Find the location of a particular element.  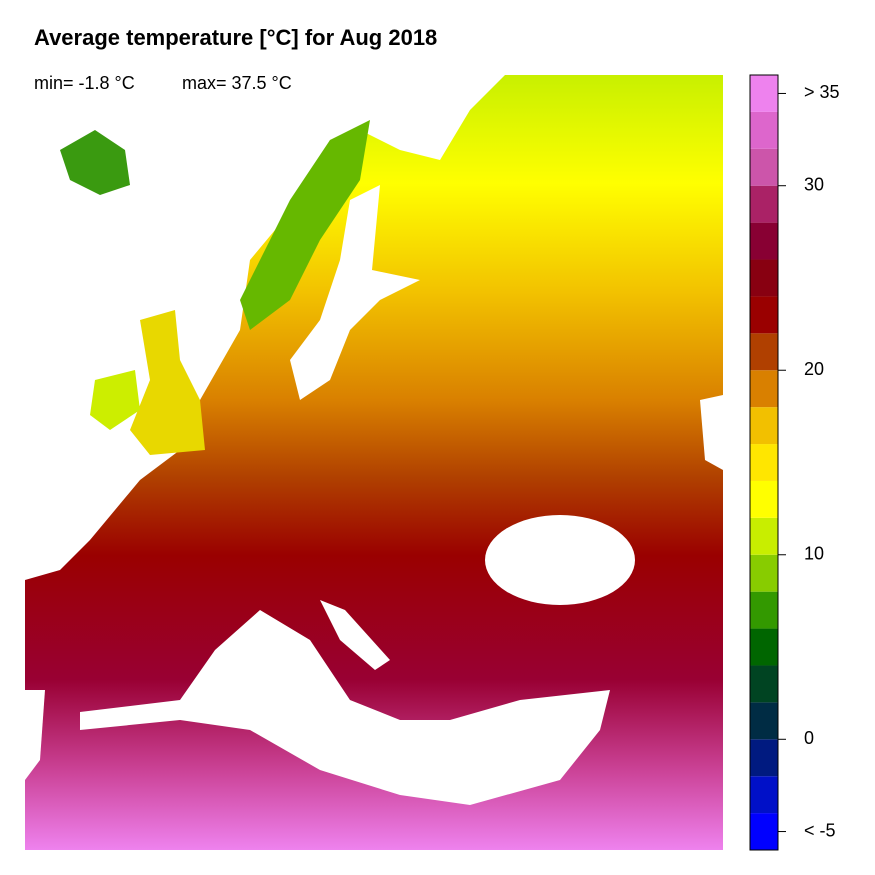

atlantic-south is located at coordinates (35, 735).